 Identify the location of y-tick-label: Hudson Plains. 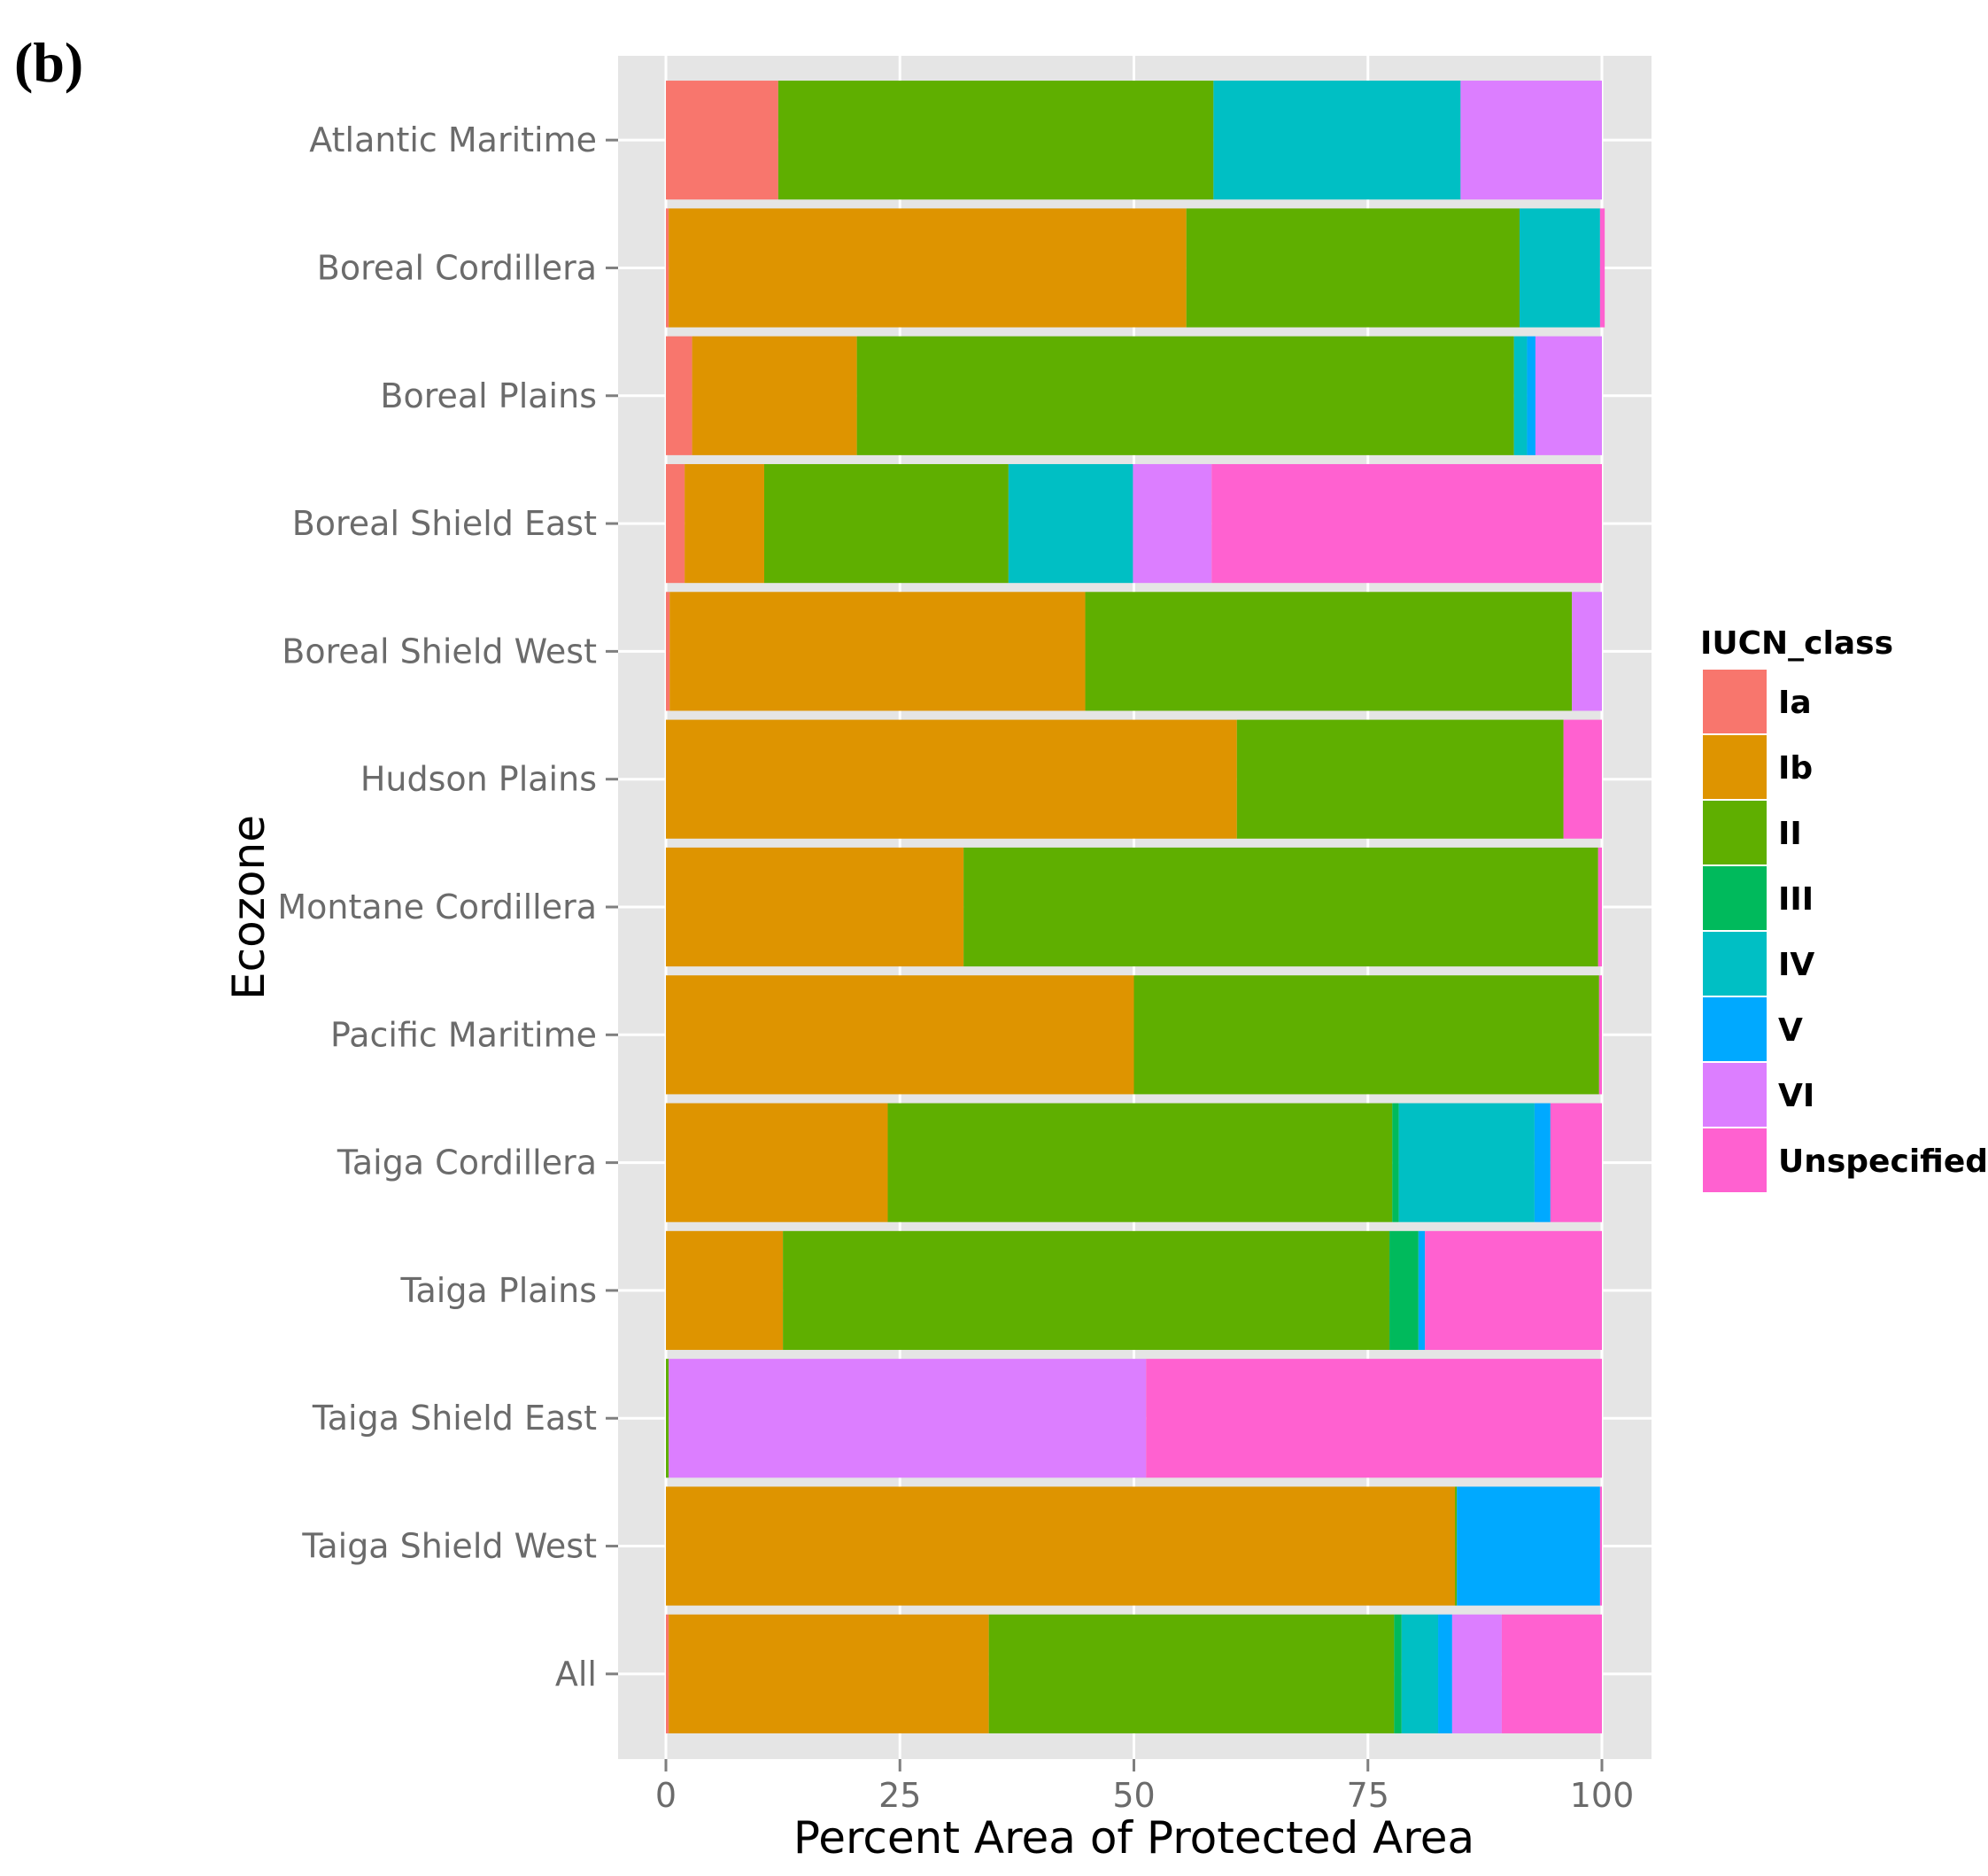
(478, 779).